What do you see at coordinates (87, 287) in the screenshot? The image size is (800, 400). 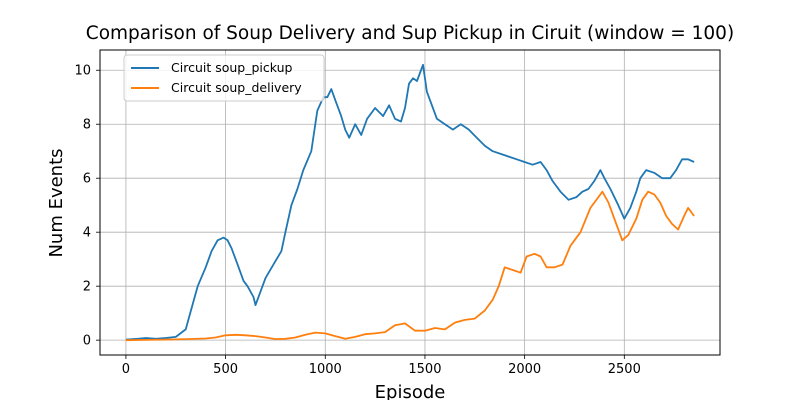 I see `y-tick-label: 2` at bounding box center [87, 287].